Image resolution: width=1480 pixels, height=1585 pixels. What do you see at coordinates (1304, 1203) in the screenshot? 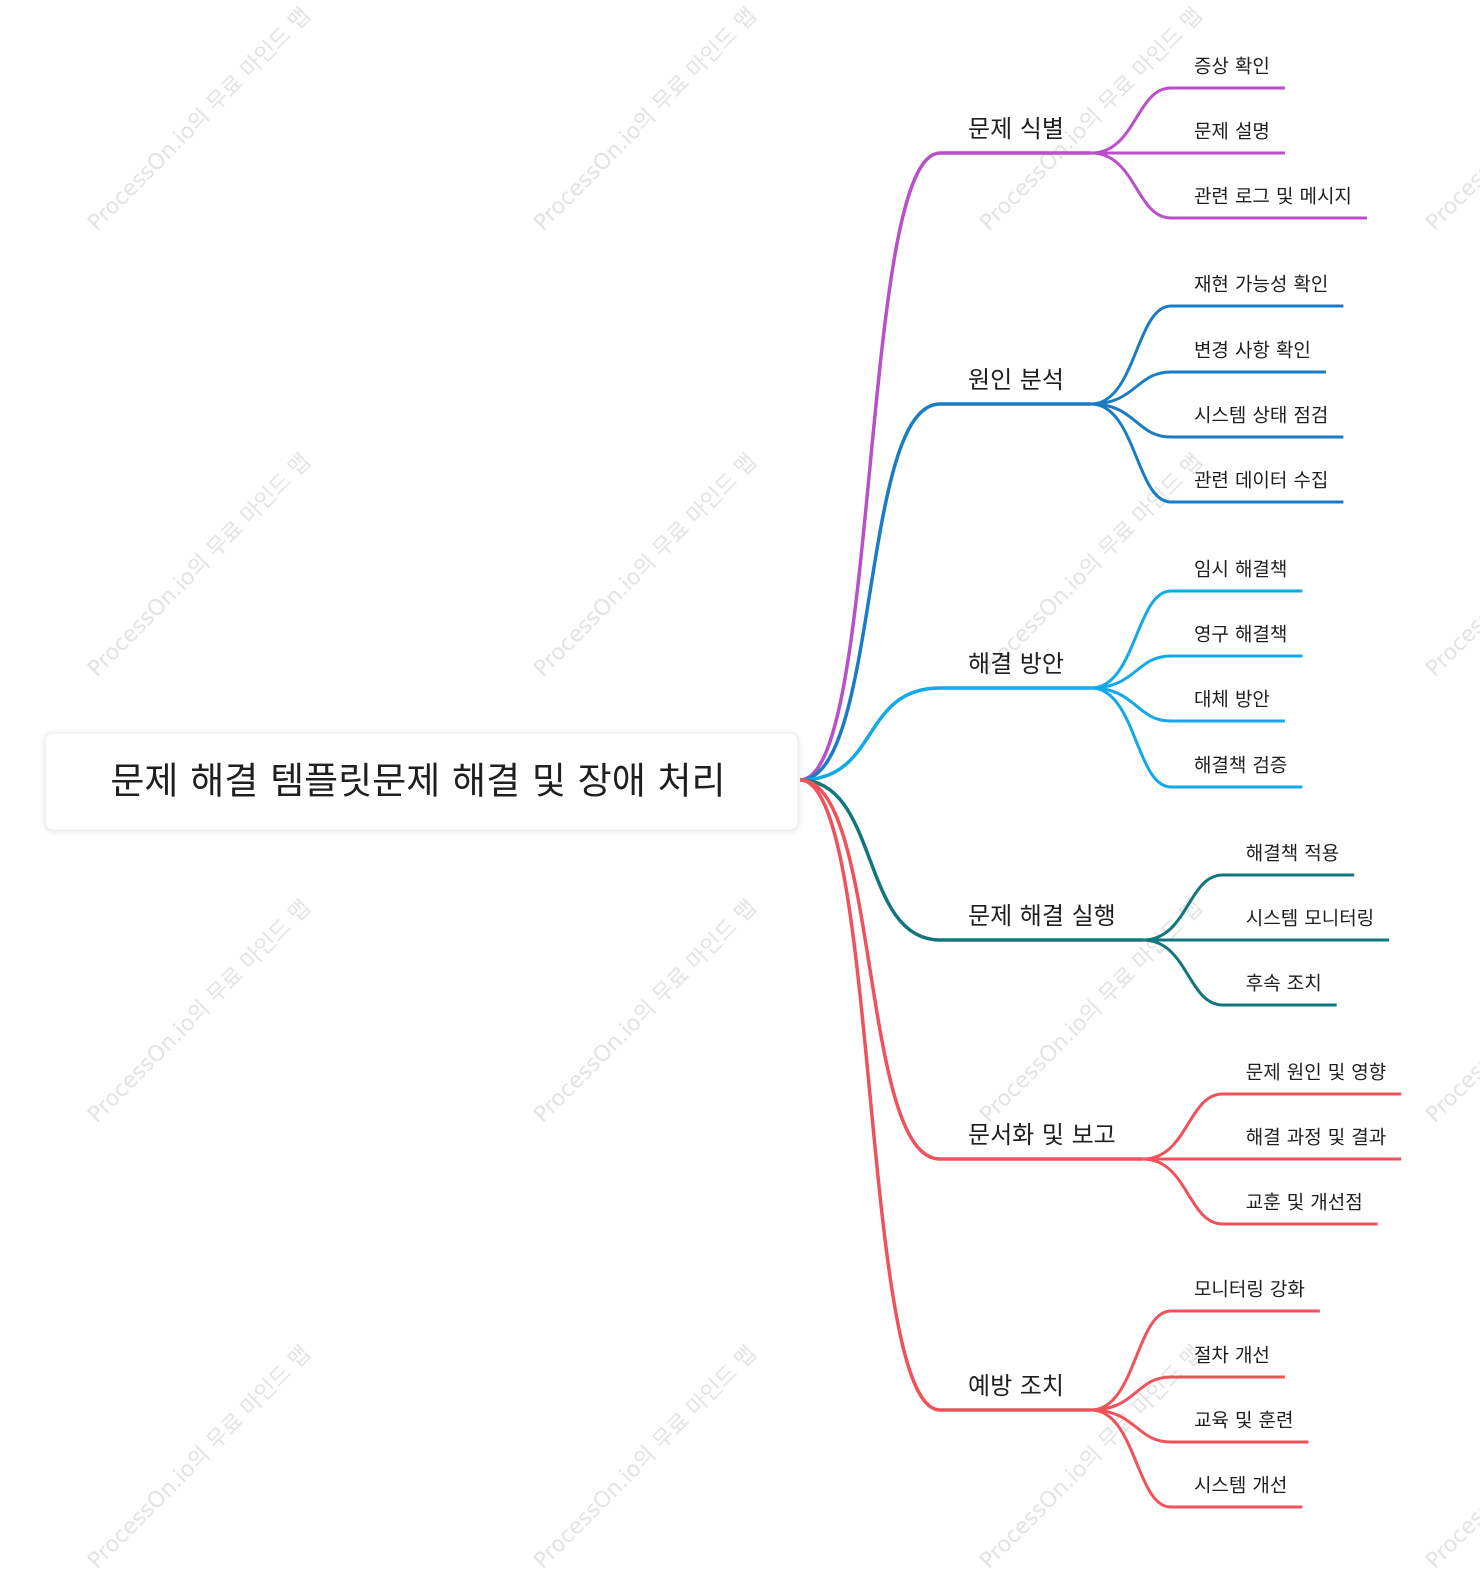
I see `child-label: 교훈 및 개선점` at bounding box center [1304, 1203].